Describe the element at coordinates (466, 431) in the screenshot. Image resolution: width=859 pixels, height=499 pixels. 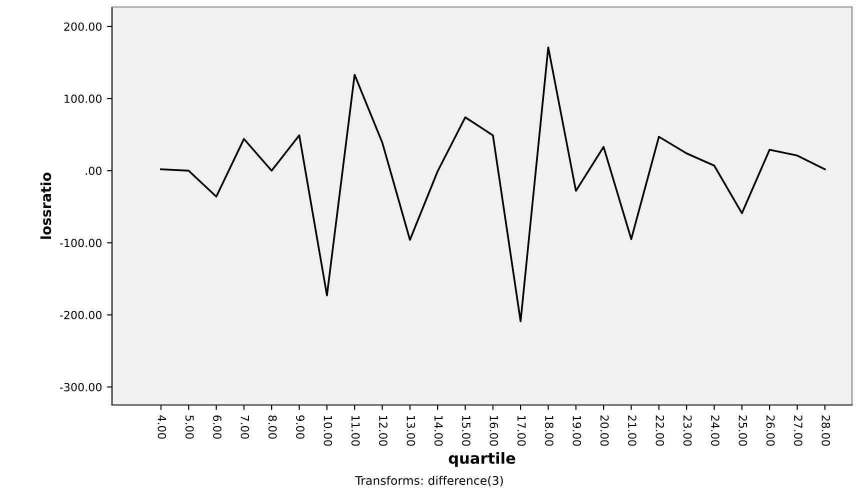
I see `x-tick-label: 15.00` at that location.